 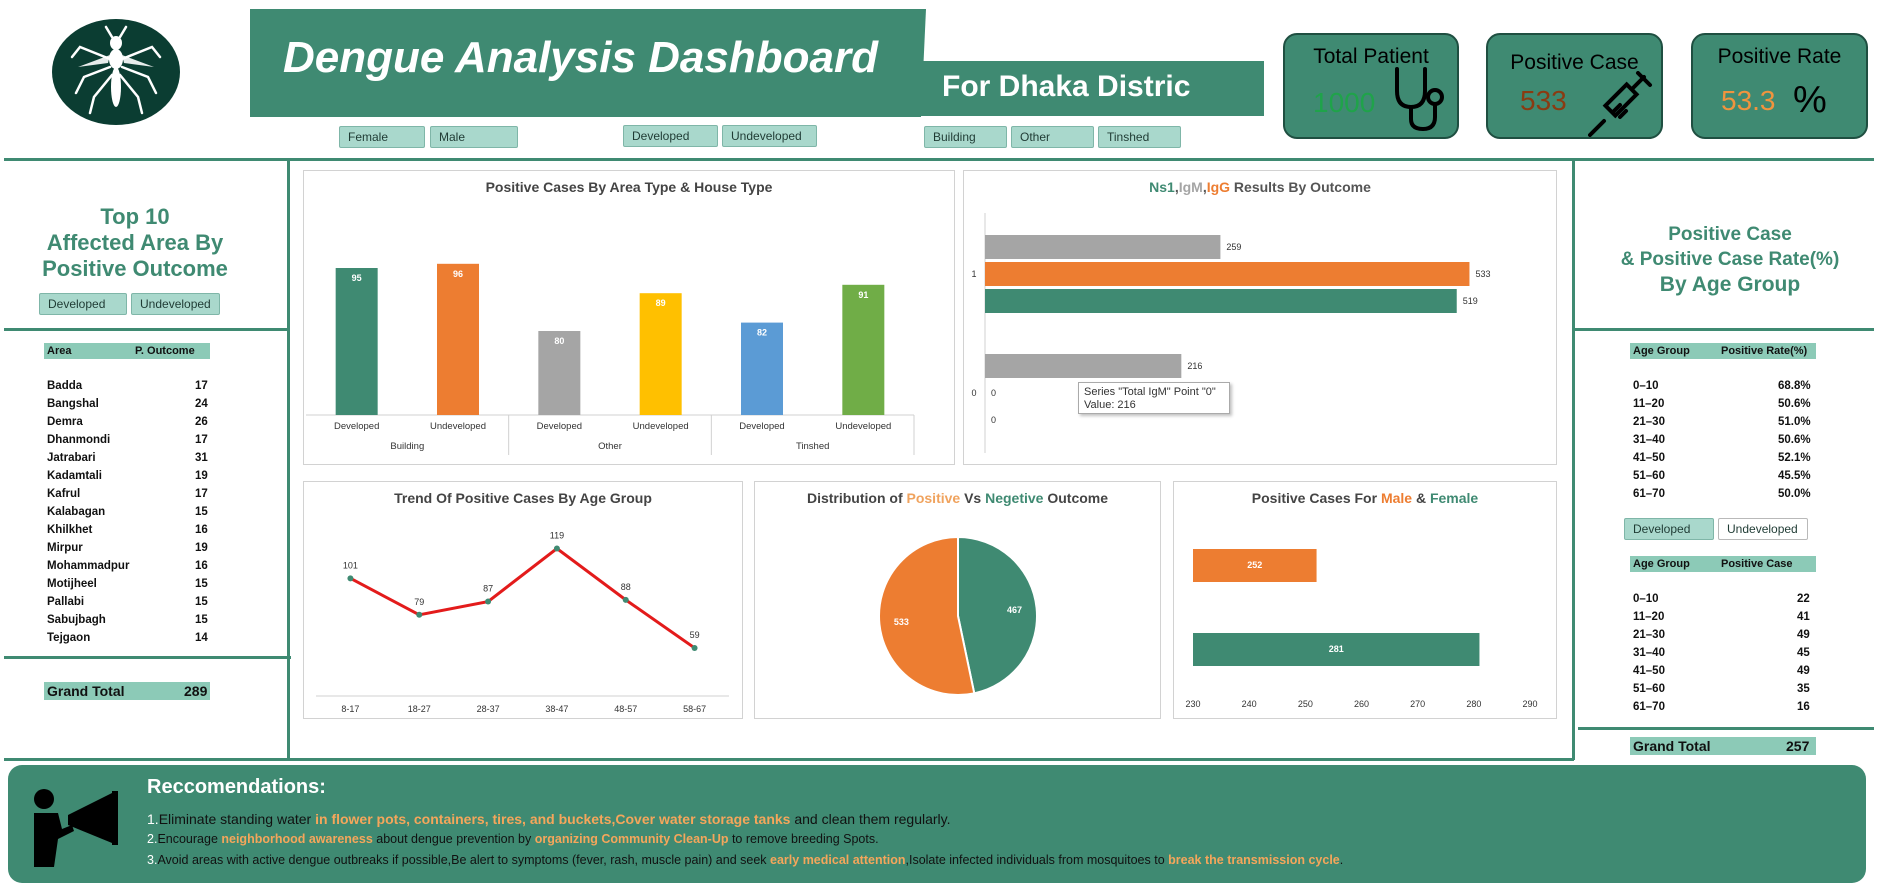 I want to click on slicer-gender-male: Male, so click(x=474, y=137).